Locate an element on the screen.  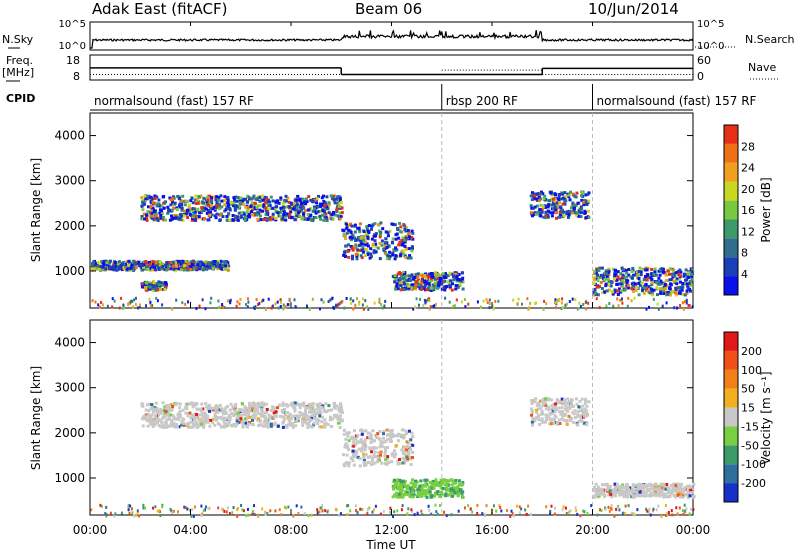
colorbar-swatch is located at coordinates (731, 341).